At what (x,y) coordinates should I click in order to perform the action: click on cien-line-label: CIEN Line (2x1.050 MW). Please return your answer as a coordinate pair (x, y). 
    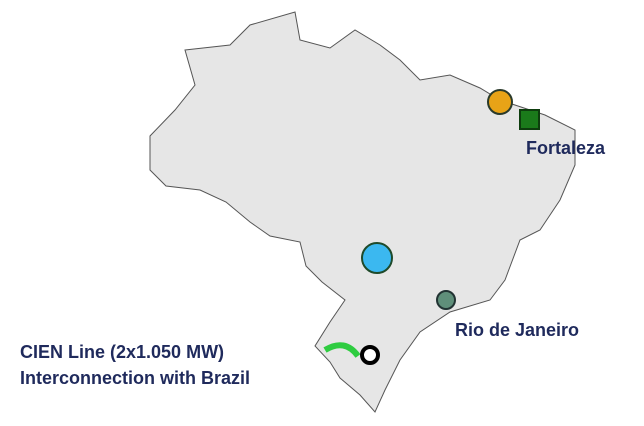
    Looking at the image, I should click on (122, 352).